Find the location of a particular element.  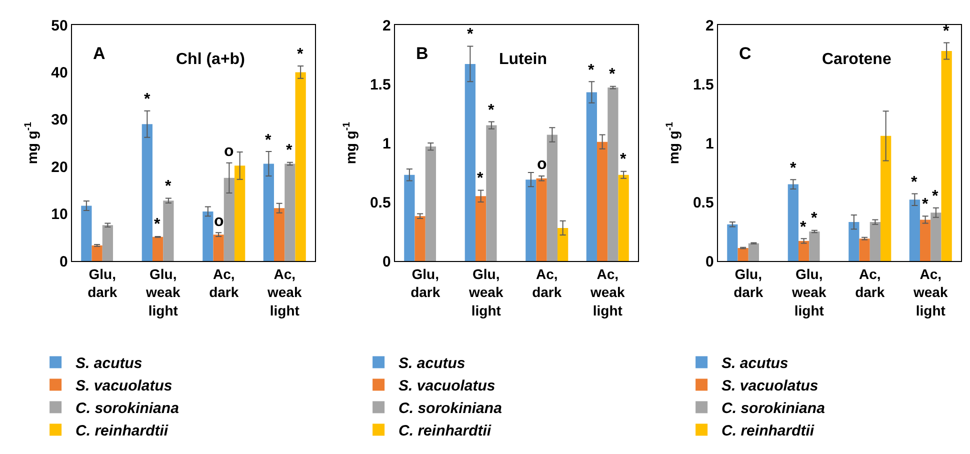

y-tick-label: 20 is located at coordinates (59, 167).